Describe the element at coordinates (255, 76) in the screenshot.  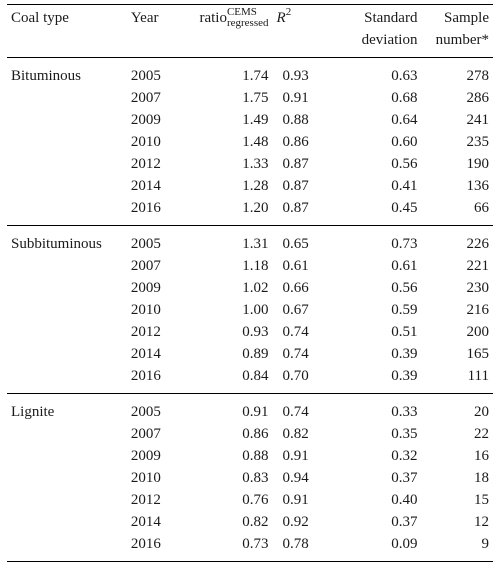
I see `ratio-cell: 1.74` at that location.